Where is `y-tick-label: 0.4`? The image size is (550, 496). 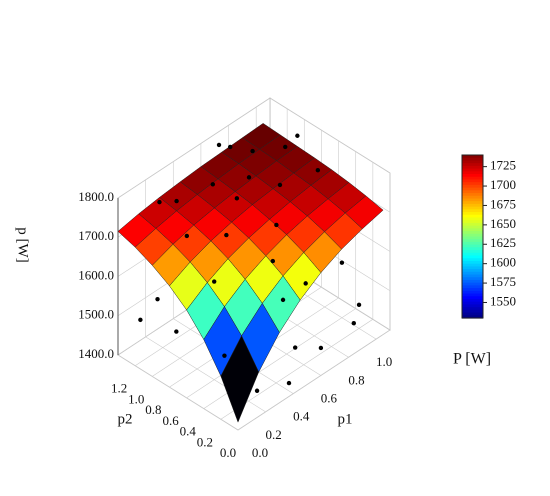 y-tick-label: 0.4 is located at coordinates (188, 431).